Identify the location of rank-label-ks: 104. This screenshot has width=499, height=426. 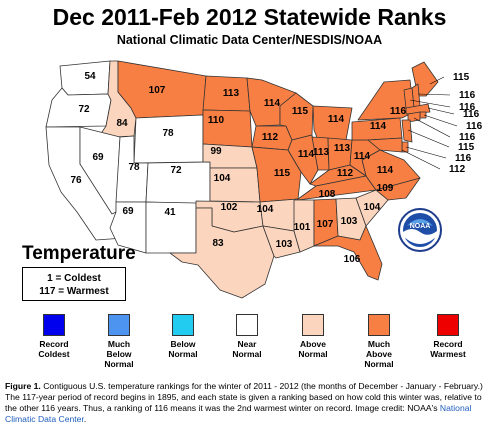
(222, 178).